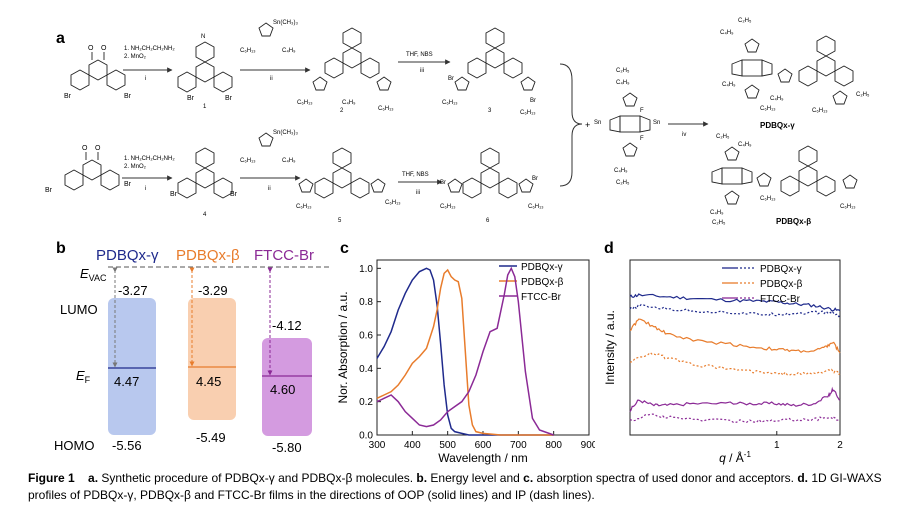 This screenshot has width=900, height=517. What do you see at coordinates (343, 347) in the screenshot?
I see `y-axis-label: Nor. Absorption / a.u.` at bounding box center [343, 347].